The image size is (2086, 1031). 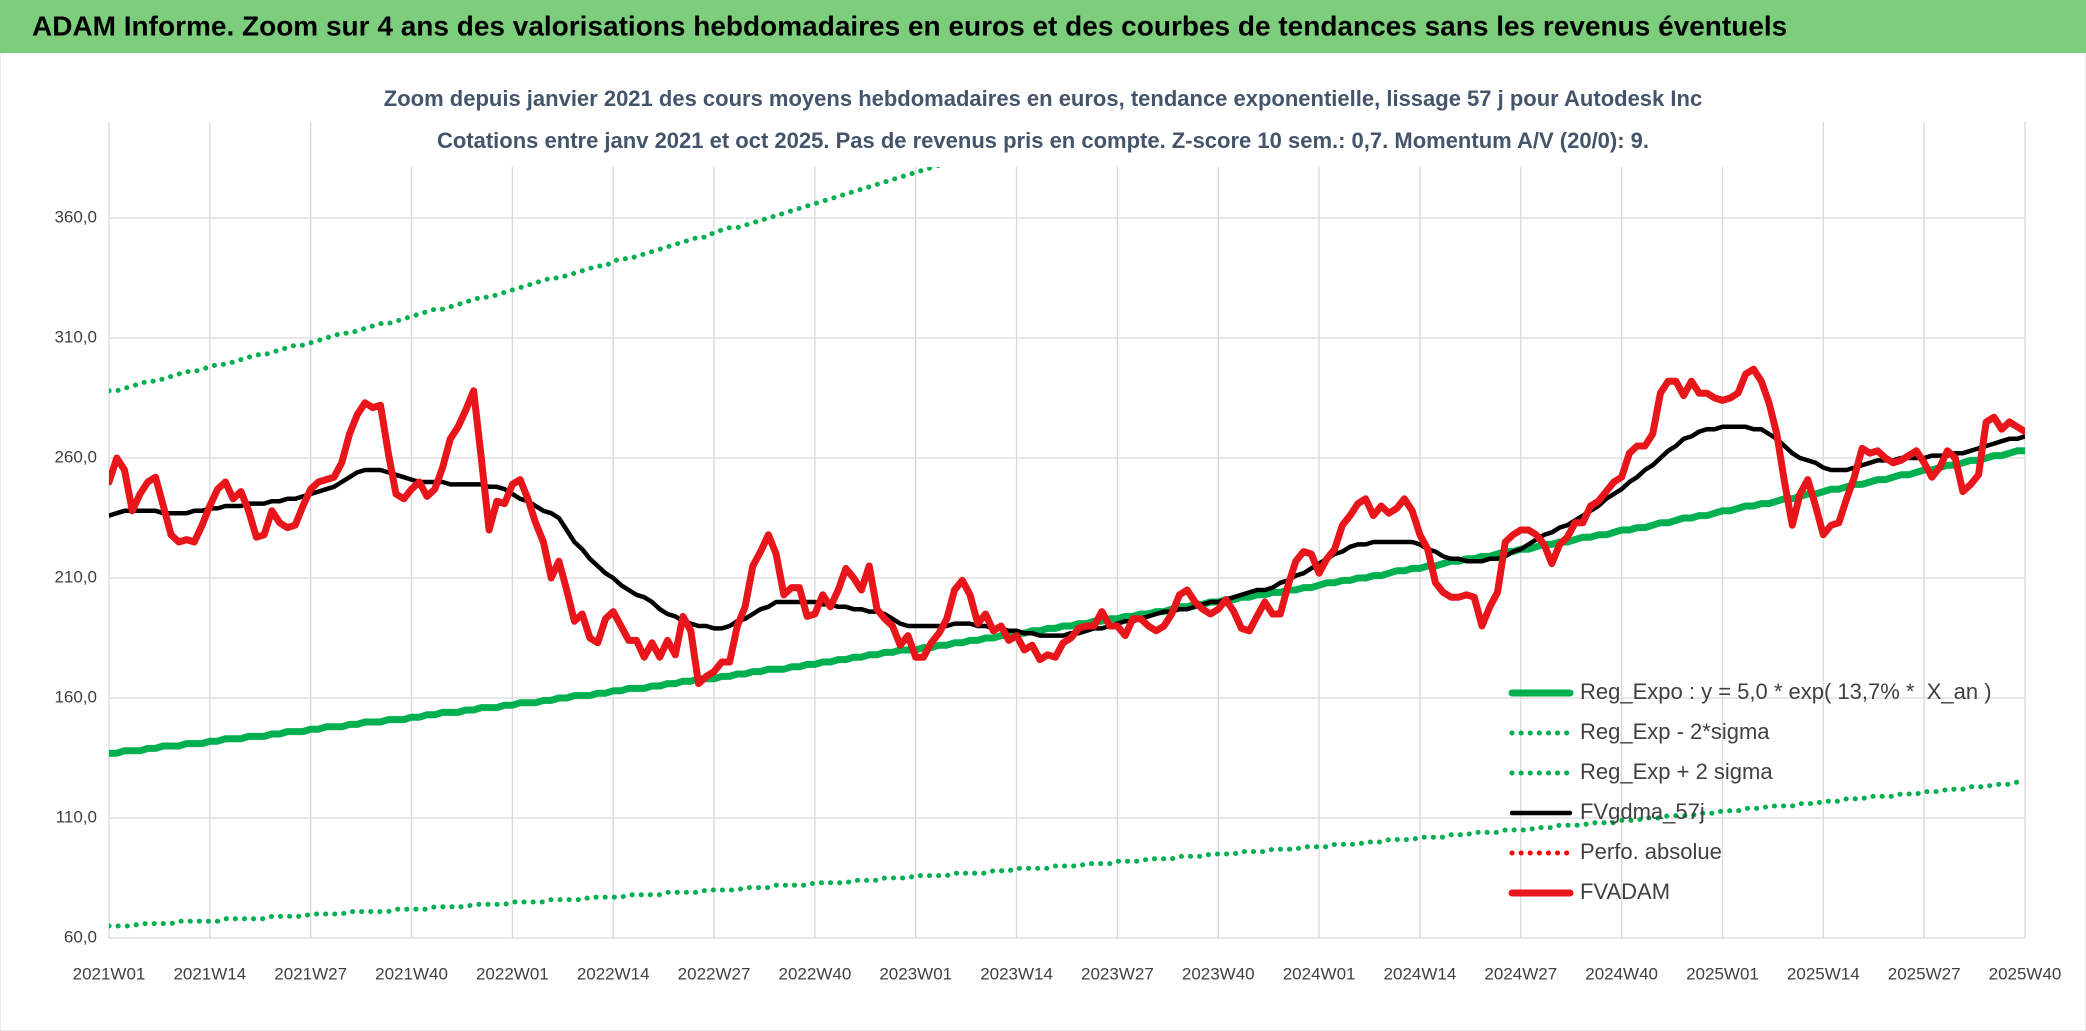 What do you see at coordinates (1117, 973) in the screenshot?
I see `x-tick-label: 2023W27` at bounding box center [1117, 973].